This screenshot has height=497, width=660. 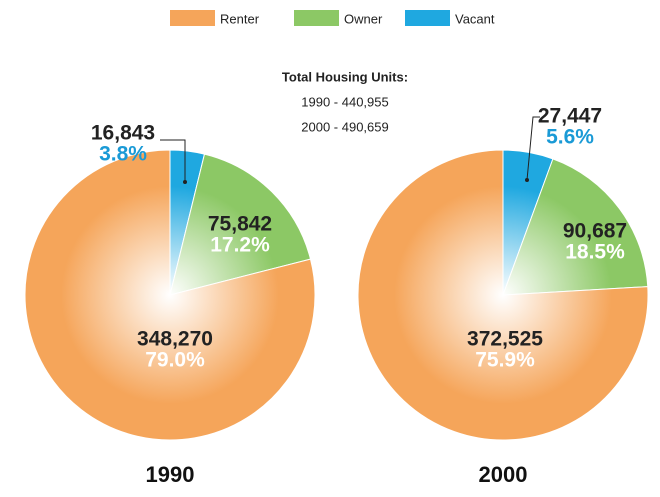 I want to click on percent-label: 18.5%, so click(x=595, y=252).